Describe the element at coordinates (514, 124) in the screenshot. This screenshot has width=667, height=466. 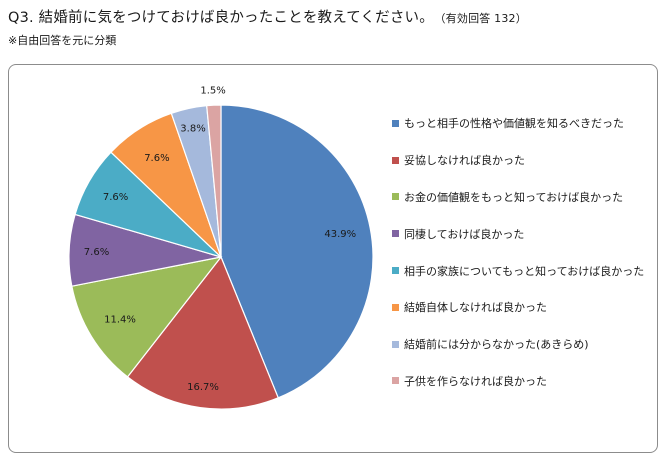
I see `legend-label: もっと相手の性格や価値観を知るべきだった` at that location.